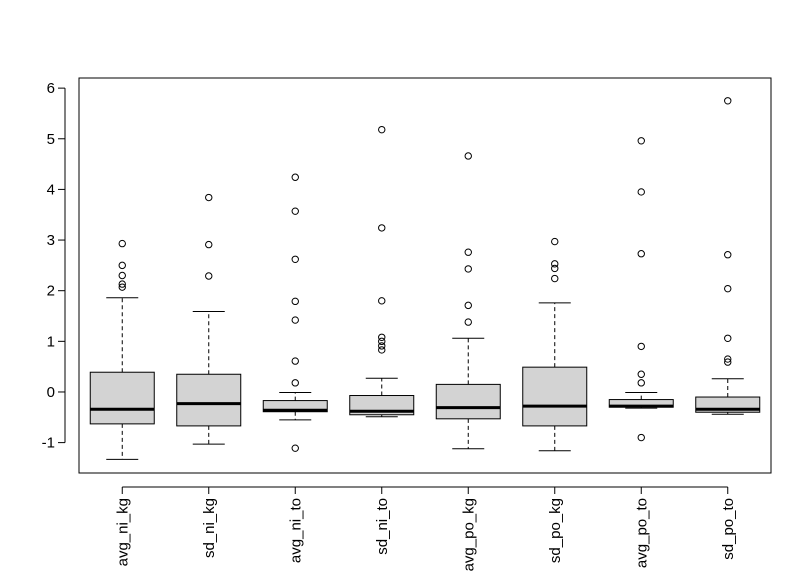 The image size is (812, 572). I want to click on y-tick-label: 3, so click(51, 240).